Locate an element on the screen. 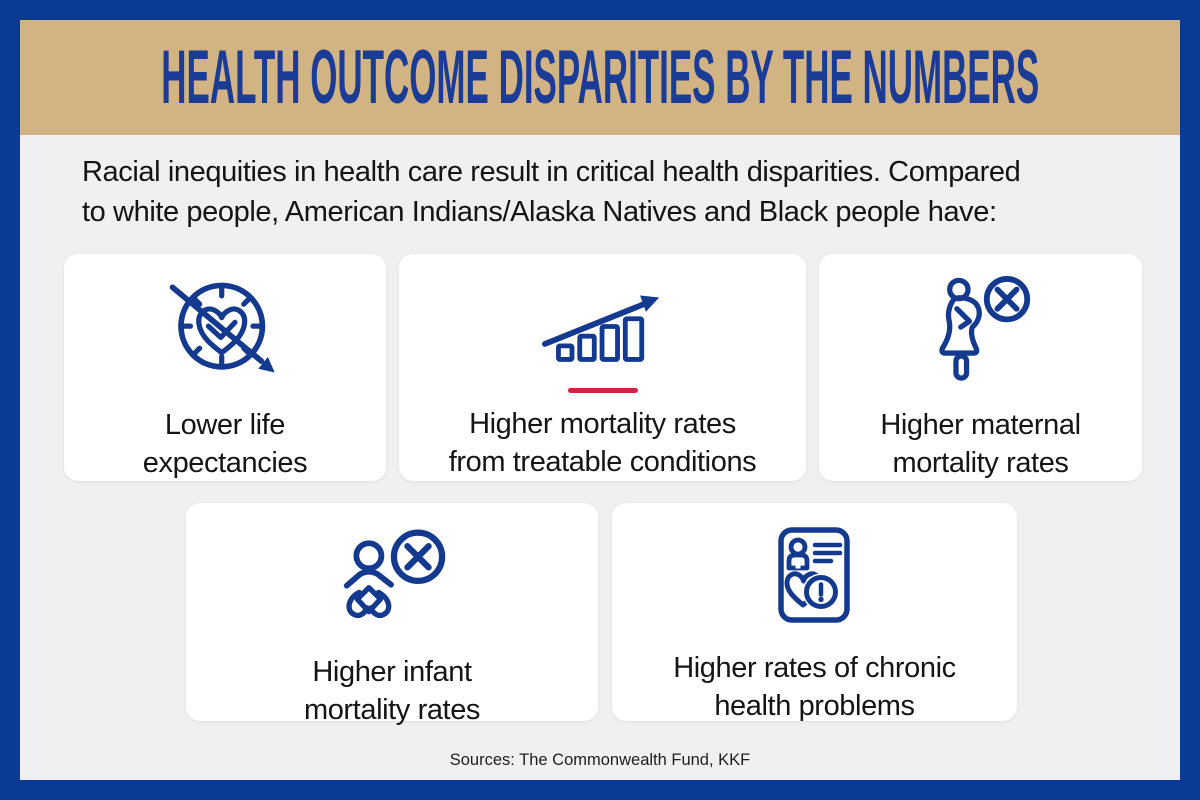 Image resolution: width=1200 pixels, height=800 pixels. card-infant-mortality: Higher infant mortality rates is located at coordinates (392, 614).